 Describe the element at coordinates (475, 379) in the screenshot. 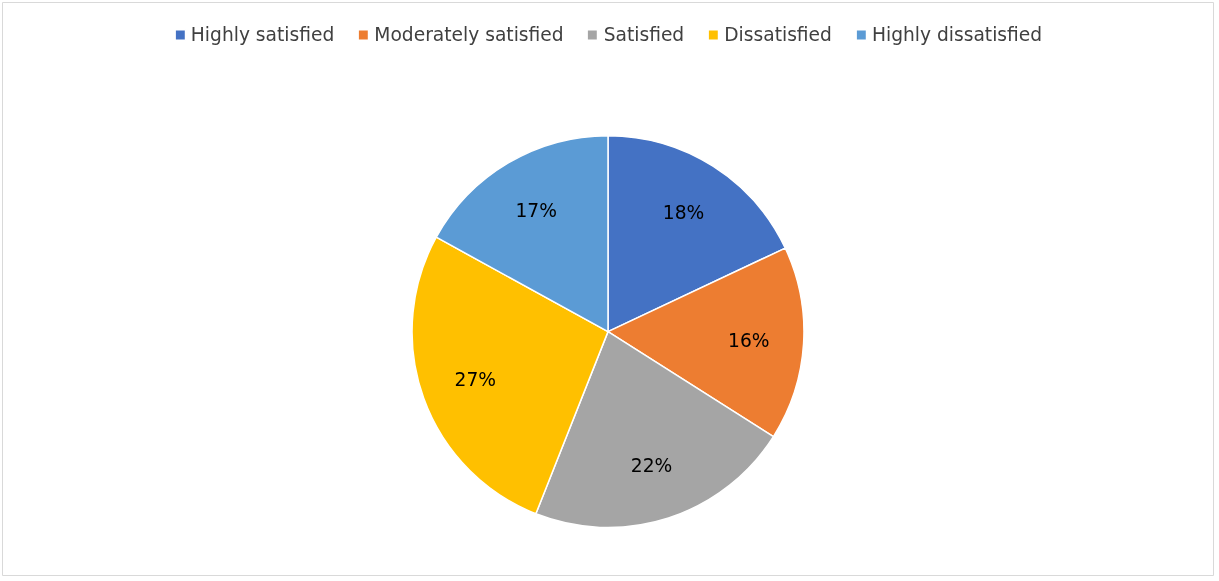

I see `data-label: 27%` at that location.